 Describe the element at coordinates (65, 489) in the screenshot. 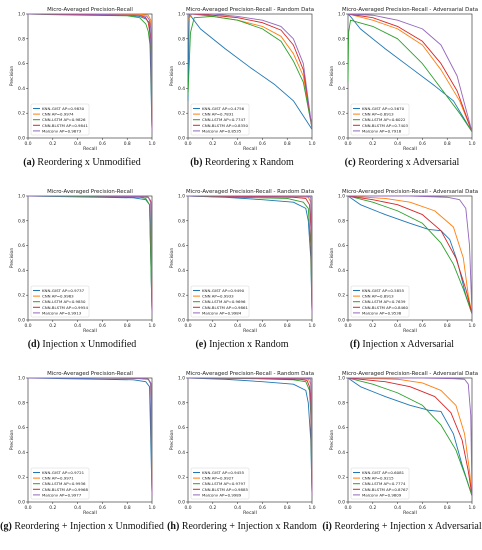

I see `legend-entry: CNN-BLSTM AP=0.9968` at that location.